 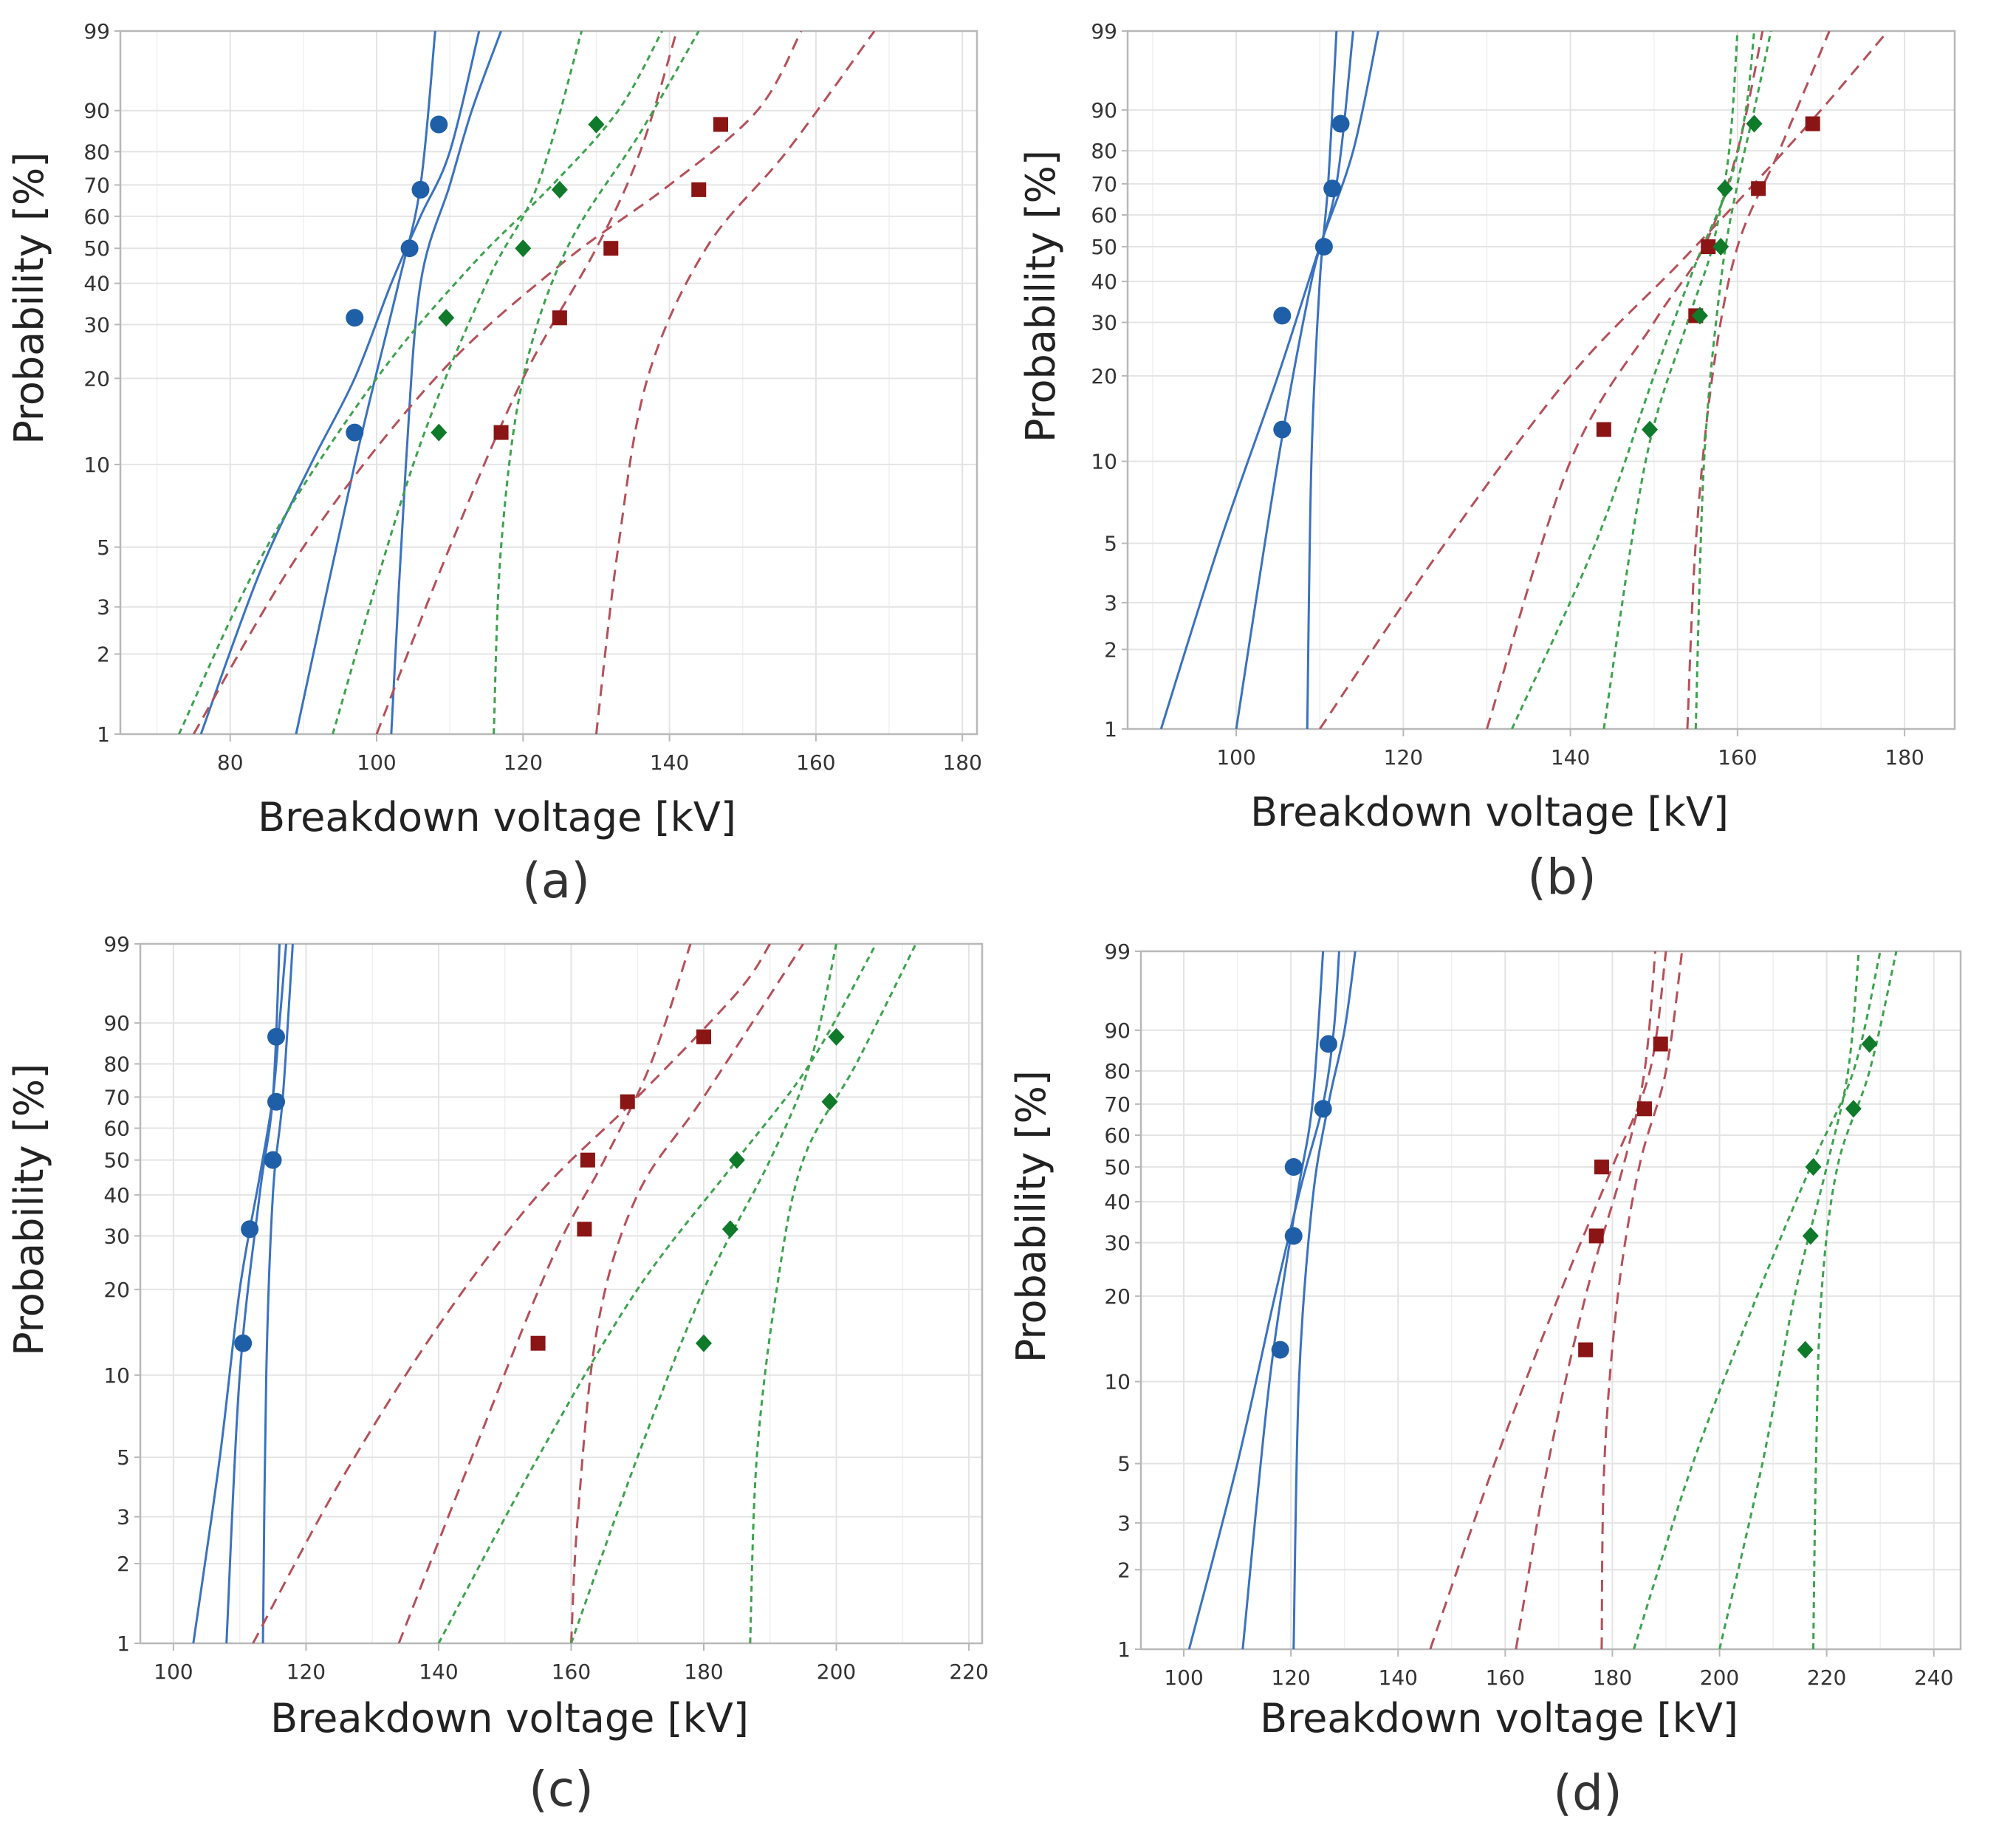 I want to click on y-tick-label: 99, so click(x=1117, y=952).